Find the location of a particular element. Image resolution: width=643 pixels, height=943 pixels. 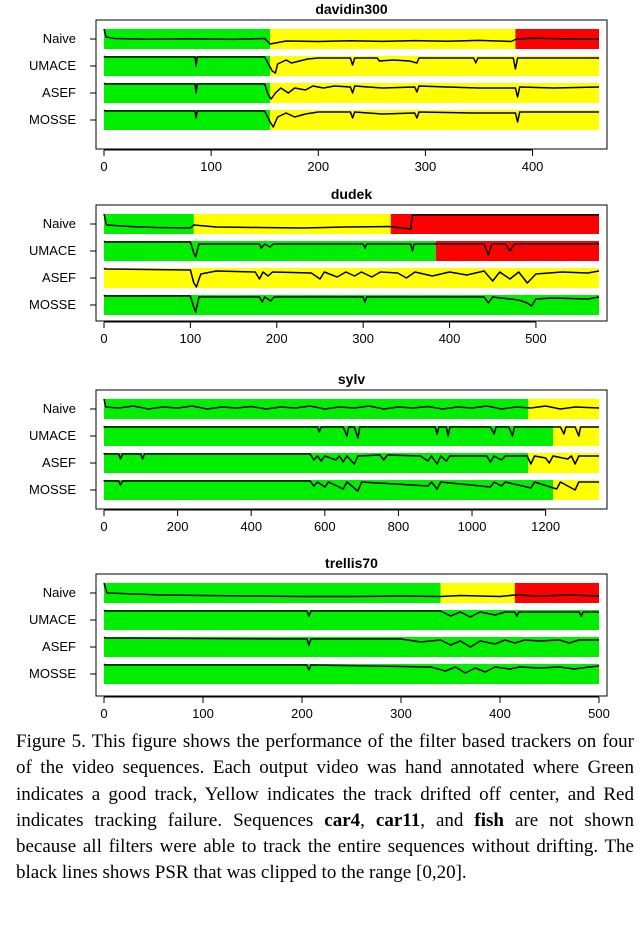

psr-line-sylv-asef is located at coordinates (351, 458).